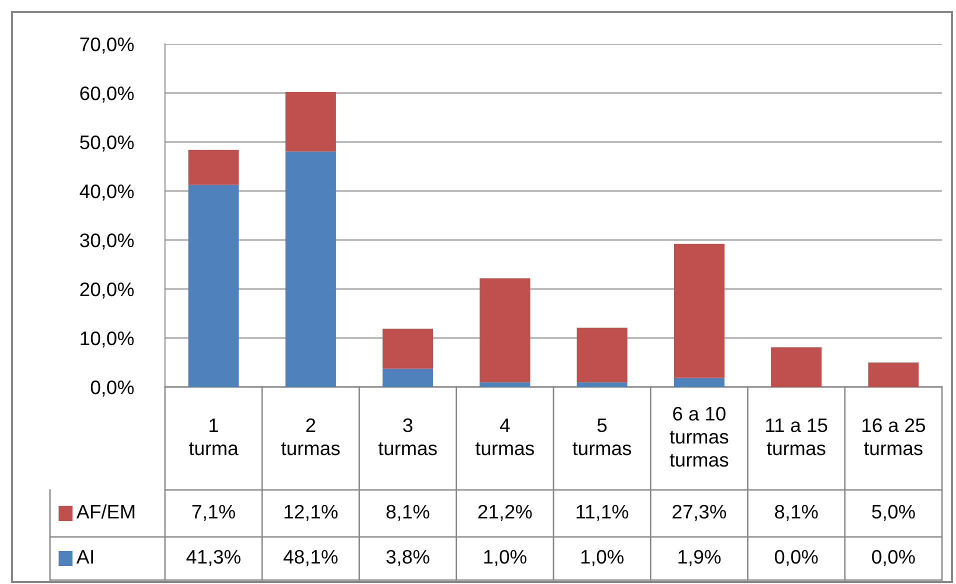 The image size is (956, 584). I want to click on x-tick-label: 1 turma, so click(213, 437).